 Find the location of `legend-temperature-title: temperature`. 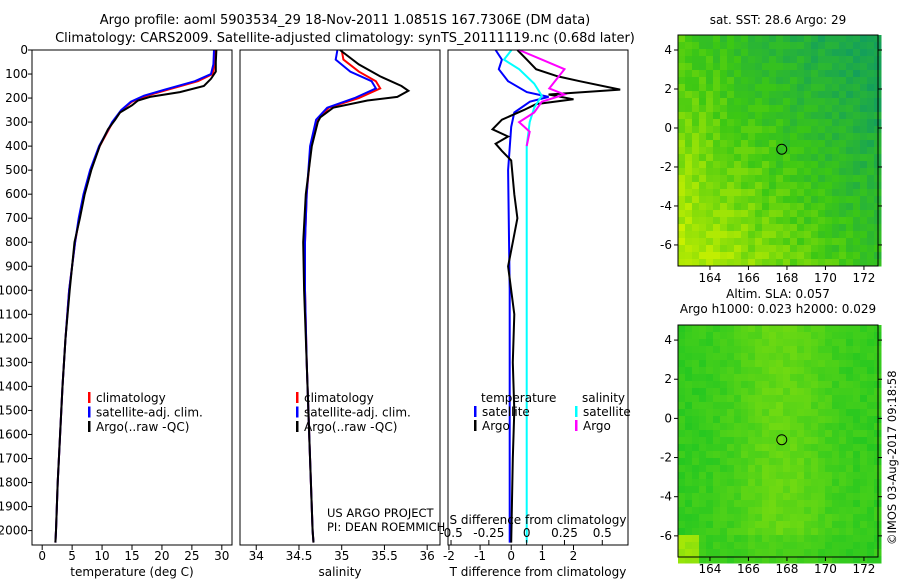

legend-temperature-title: temperature is located at coordinates (518, 398).